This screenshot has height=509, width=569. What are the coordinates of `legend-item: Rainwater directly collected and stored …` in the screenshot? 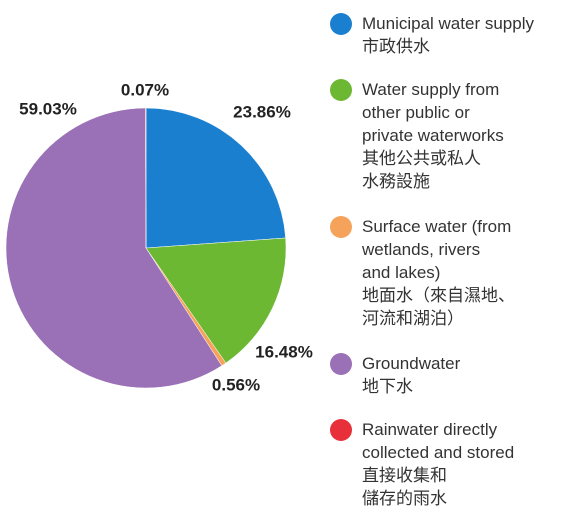 It's located at (422, 463).